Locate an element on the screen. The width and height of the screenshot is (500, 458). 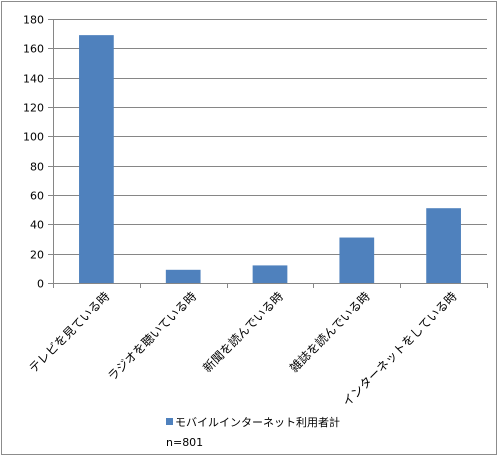
x-category-label: 雑誌を読んでいる時 is located at coordinates (329, 332).